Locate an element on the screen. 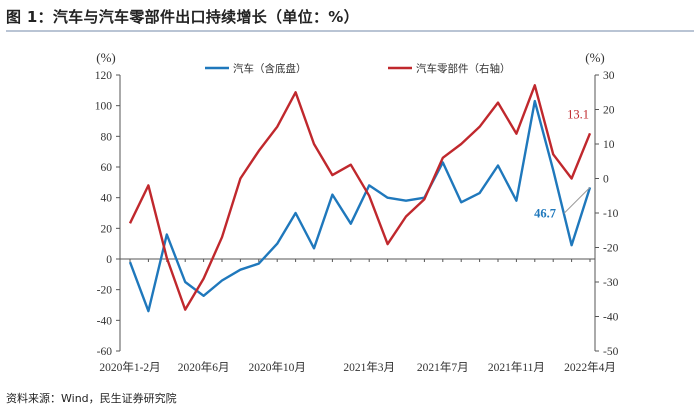 The width and height of the screenshot is (700, 406). x-tick-label: 2021年11月 is located at coordinates (516, 367).